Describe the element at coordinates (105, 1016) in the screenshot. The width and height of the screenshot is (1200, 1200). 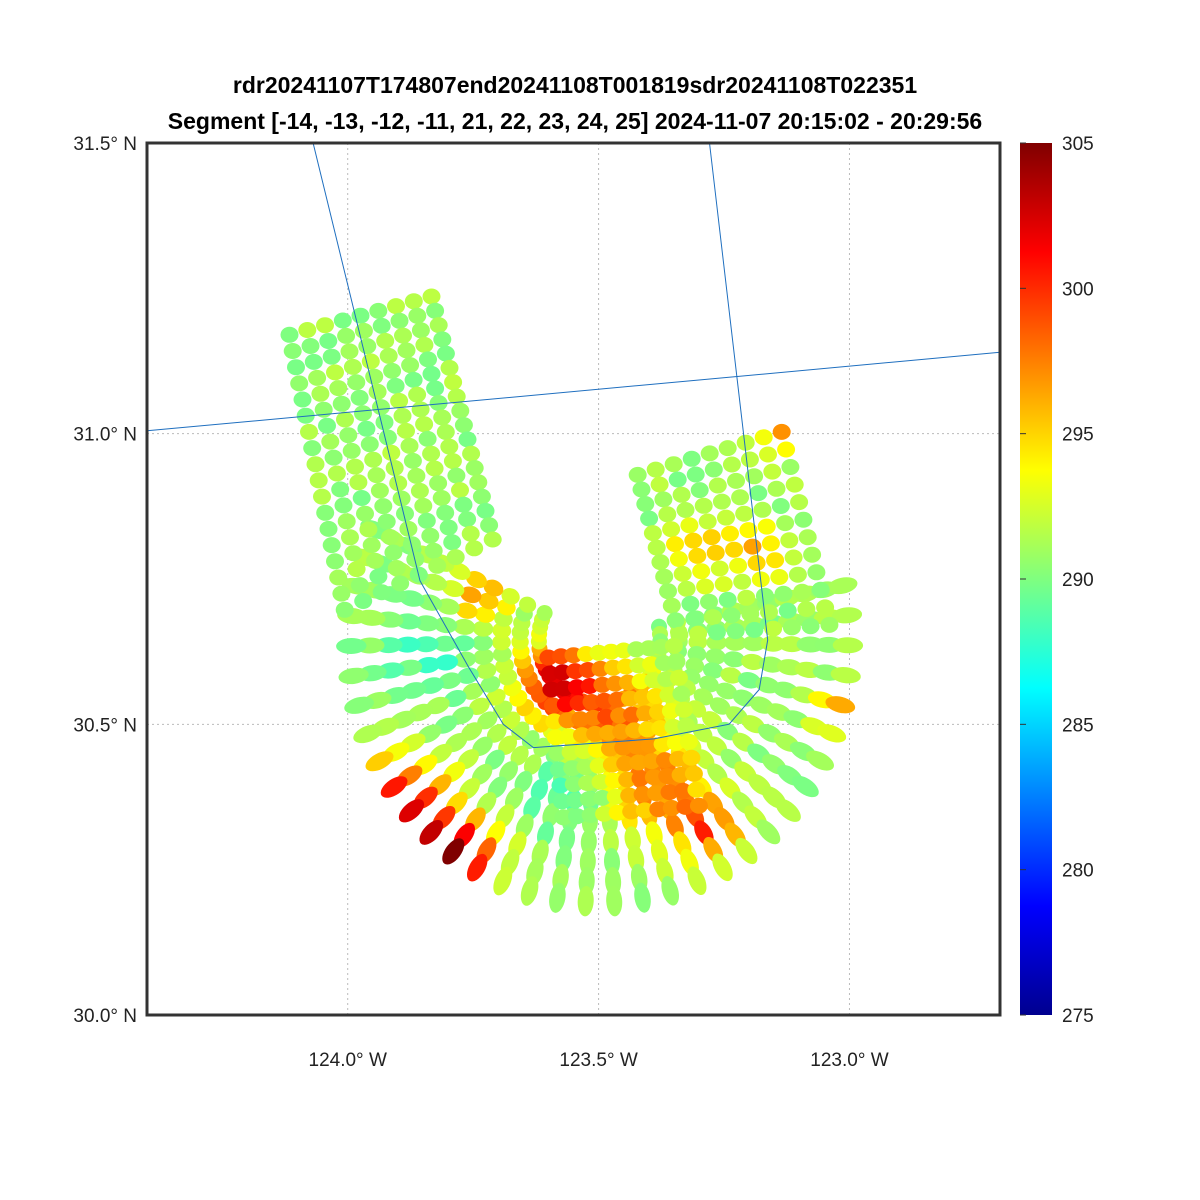
I see `y-tick-label: 30.0° N` at that location.